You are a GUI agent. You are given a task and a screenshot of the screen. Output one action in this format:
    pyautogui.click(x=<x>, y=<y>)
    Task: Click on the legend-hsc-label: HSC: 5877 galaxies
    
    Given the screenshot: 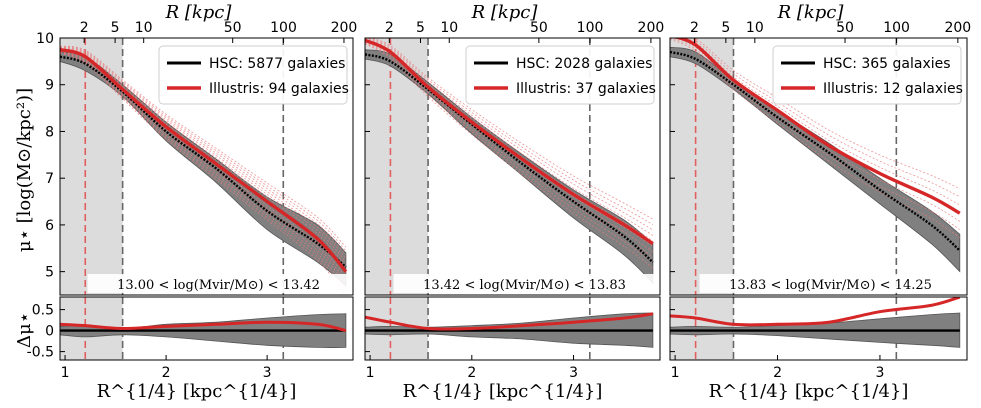 What is the action you would take?
    pyautogui.click(x=277, y=64)
    